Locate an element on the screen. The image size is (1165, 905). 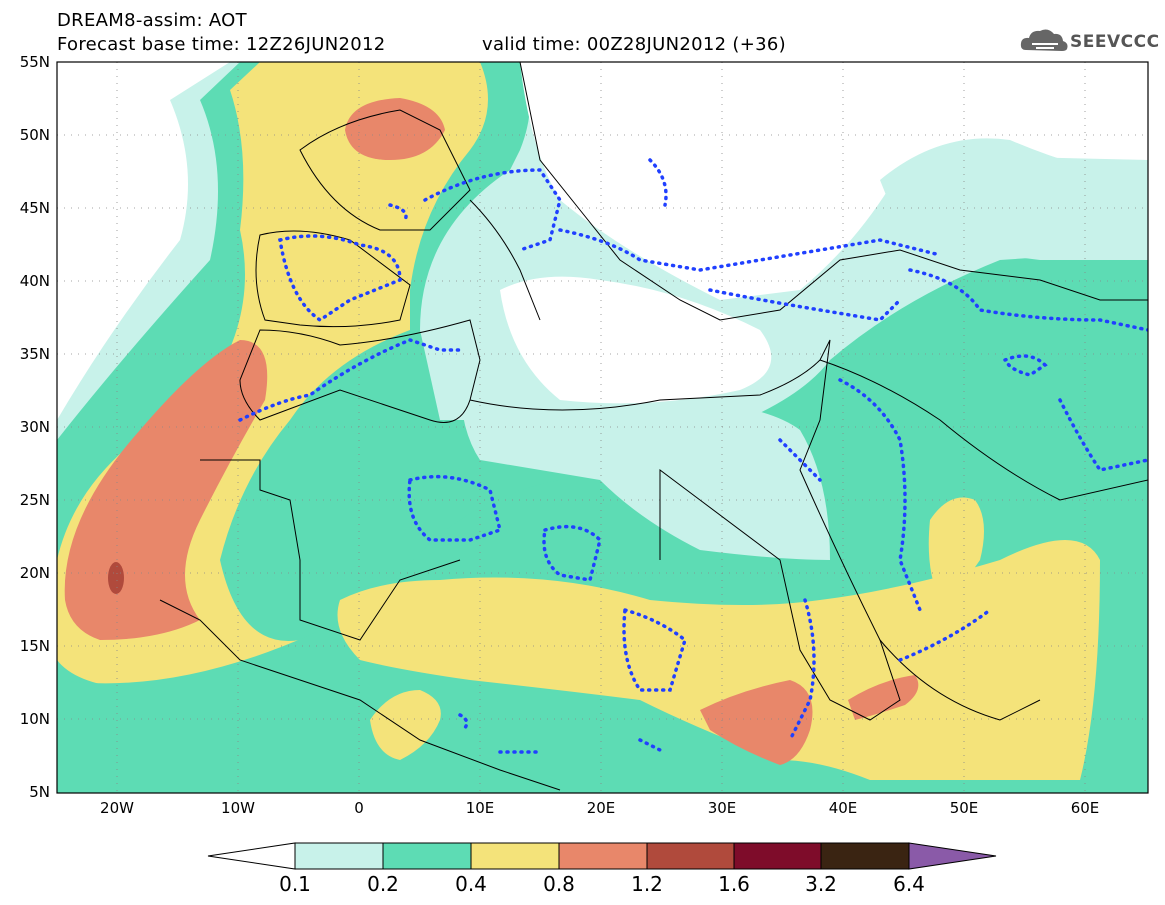
contour-0-1-egypt is located at coordinates (645, 470).